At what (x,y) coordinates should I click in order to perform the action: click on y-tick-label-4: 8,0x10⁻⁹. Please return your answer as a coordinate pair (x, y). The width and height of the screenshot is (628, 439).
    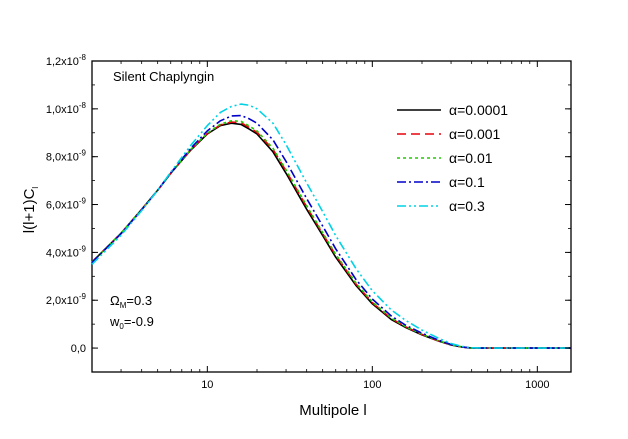
    Looking at the image, I should click on (66, 156).